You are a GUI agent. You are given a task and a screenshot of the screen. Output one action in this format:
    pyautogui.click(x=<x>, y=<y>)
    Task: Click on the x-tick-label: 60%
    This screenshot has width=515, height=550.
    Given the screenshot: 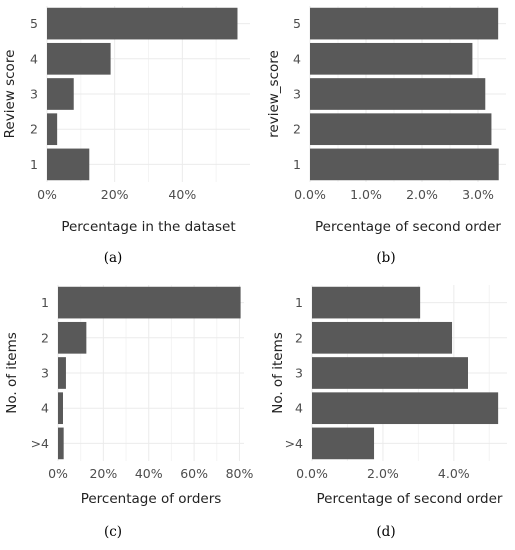 What is the action you would take?
    pyautogui.click(x=194, y=473)
    